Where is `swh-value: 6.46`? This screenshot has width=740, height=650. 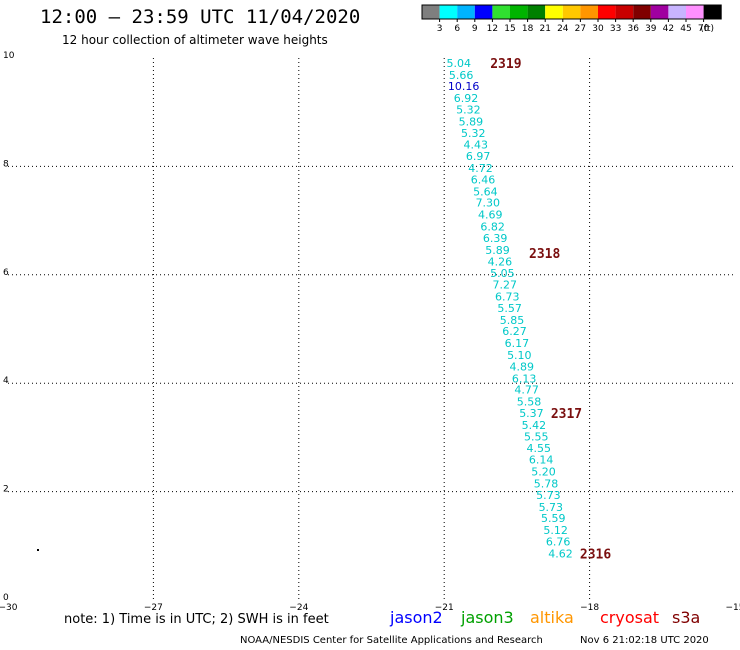 swh-value: 6.46 is located at coordinates (483, 179).